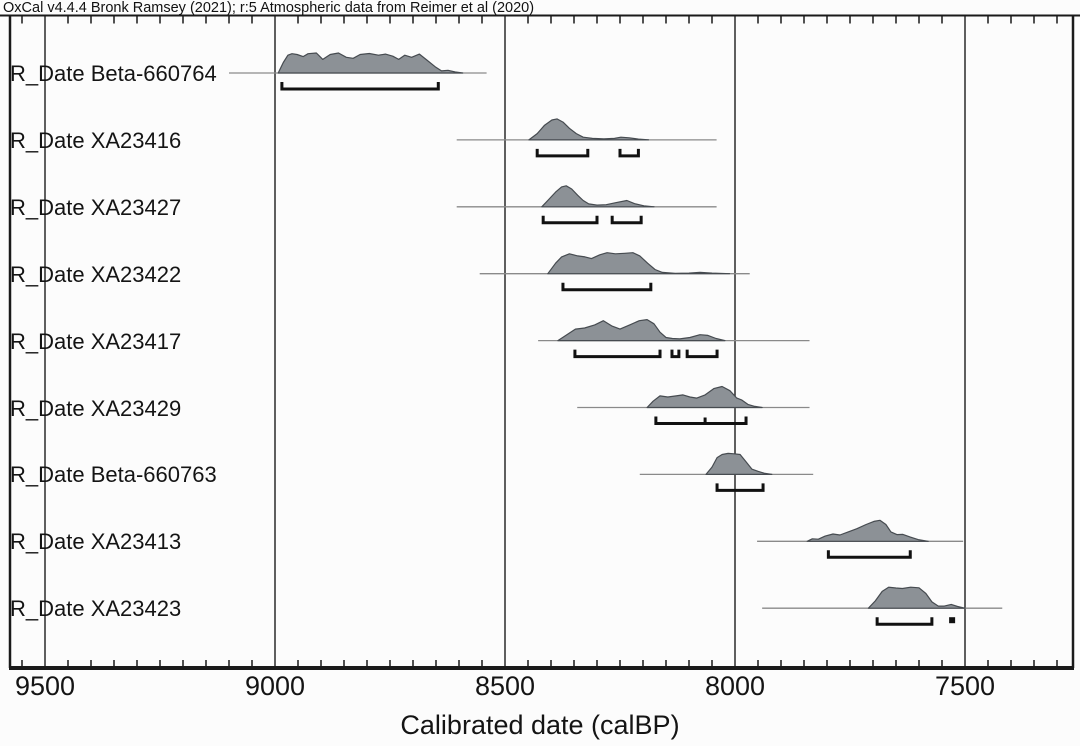 The image size is (1080, 746). What do you see at coordinates (505, 686) in the screenshot?
I see `x-tick-label-8500: 8500` at bounding box center [505, 686].